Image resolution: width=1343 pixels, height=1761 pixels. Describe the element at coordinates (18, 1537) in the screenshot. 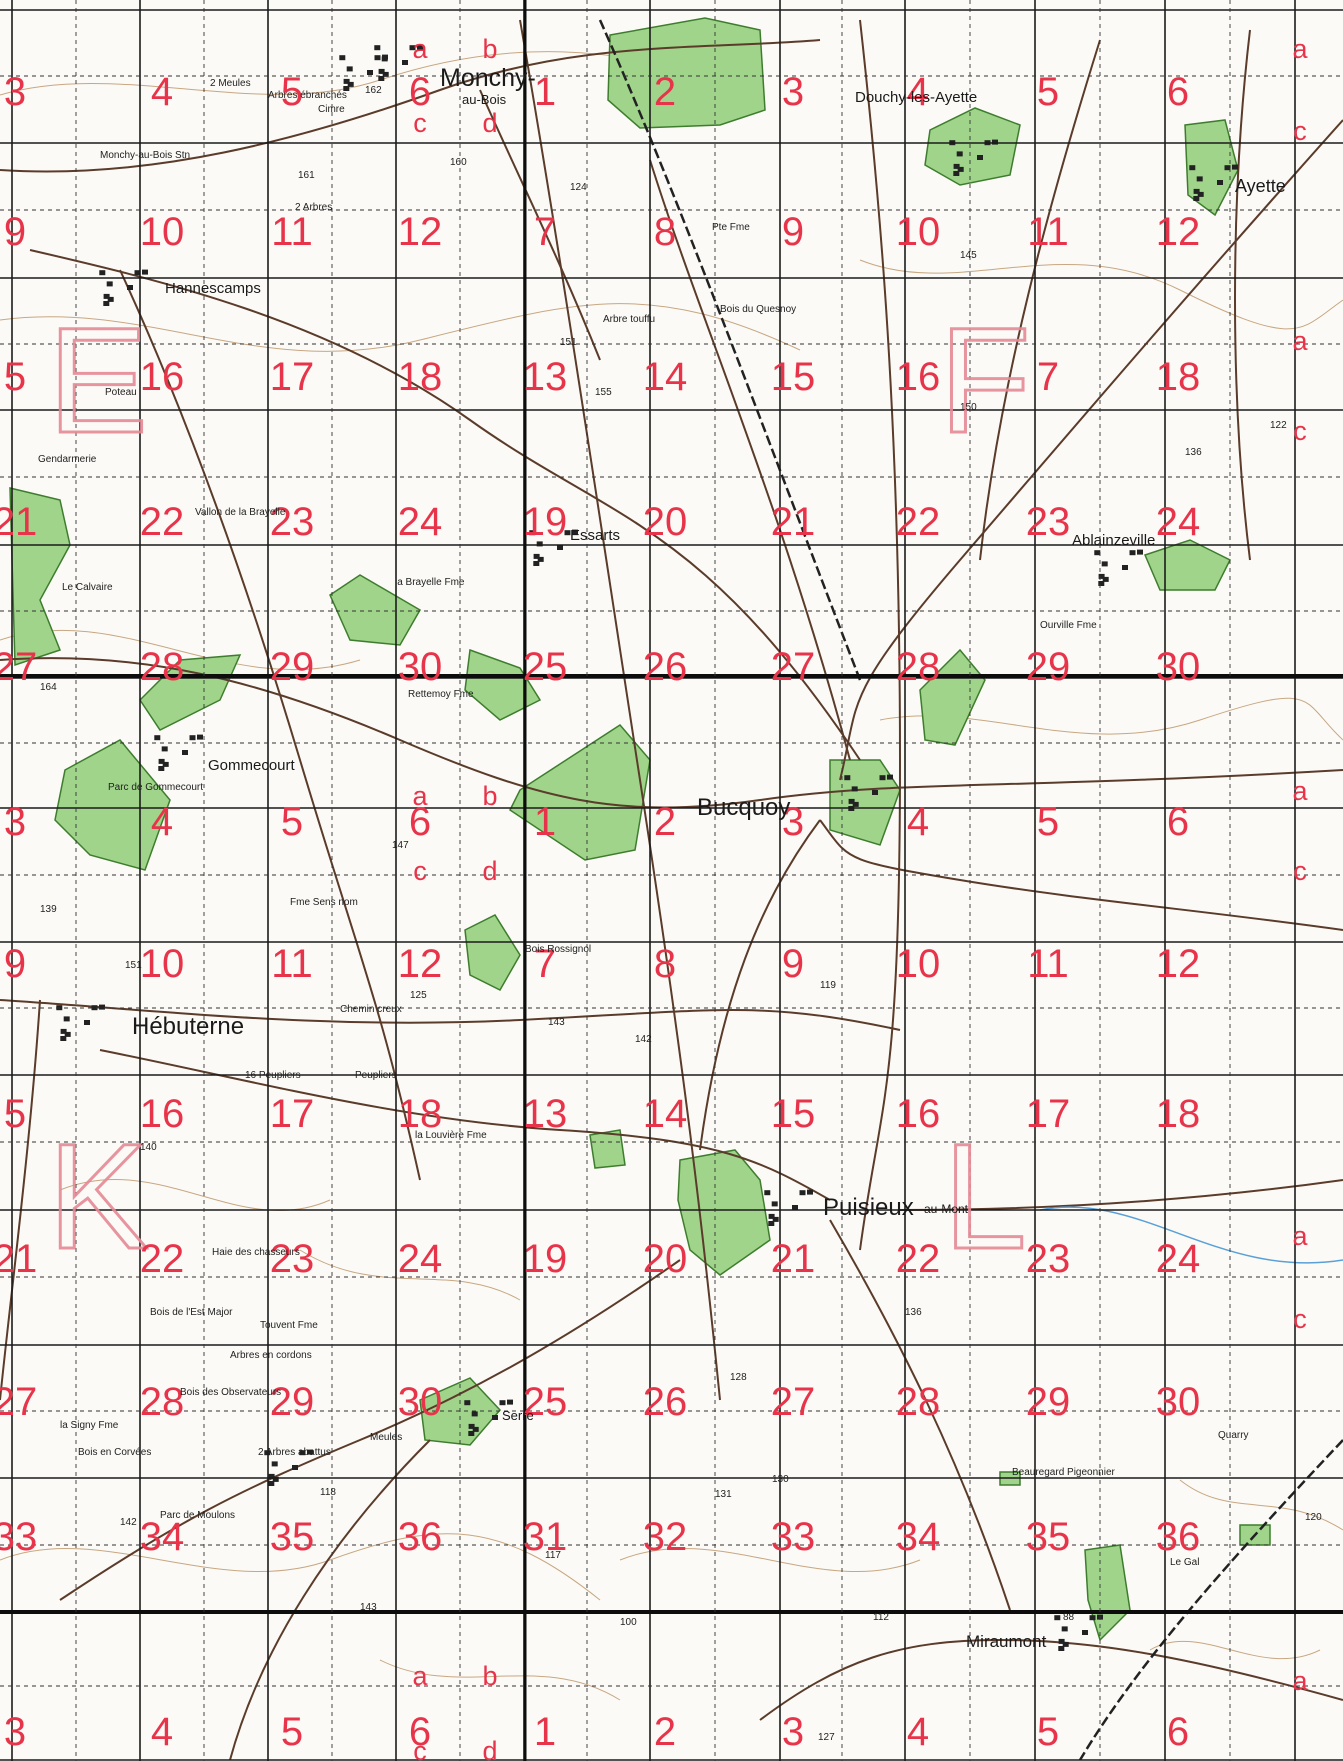

I see `square-number: 33` at that location.